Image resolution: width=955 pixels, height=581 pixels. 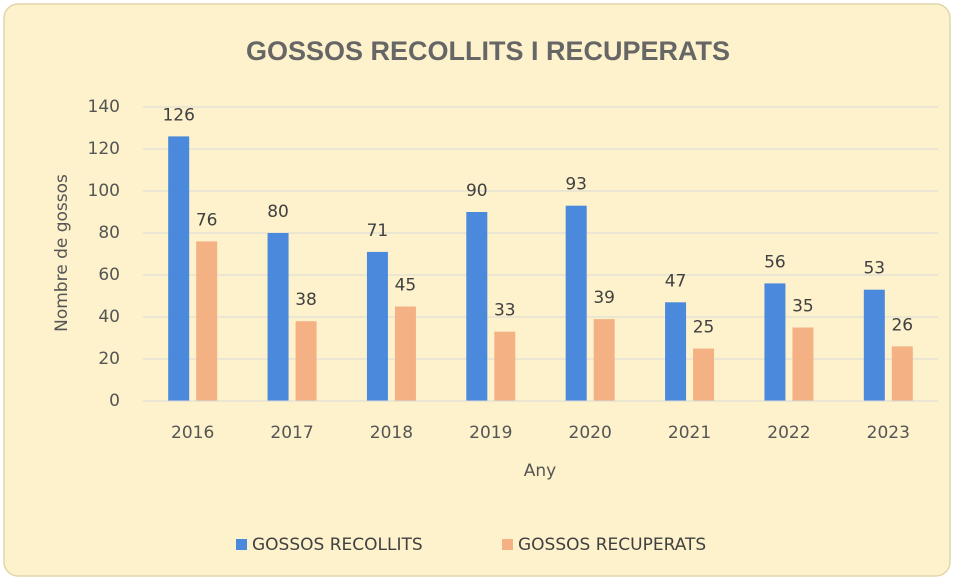 I want to click on x-tick-label: 2021, so click(x=689, y=433).